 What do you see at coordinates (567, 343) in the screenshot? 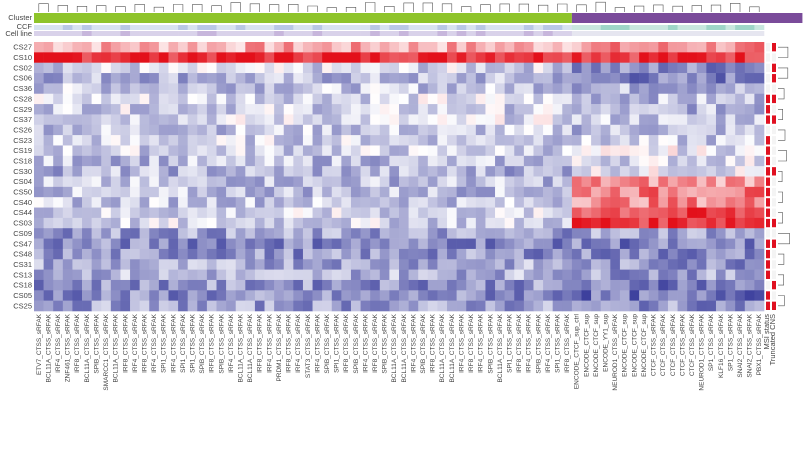
I see `column-label: IRF8_CTSS_sRFAK` at bounding box center [567, 343].